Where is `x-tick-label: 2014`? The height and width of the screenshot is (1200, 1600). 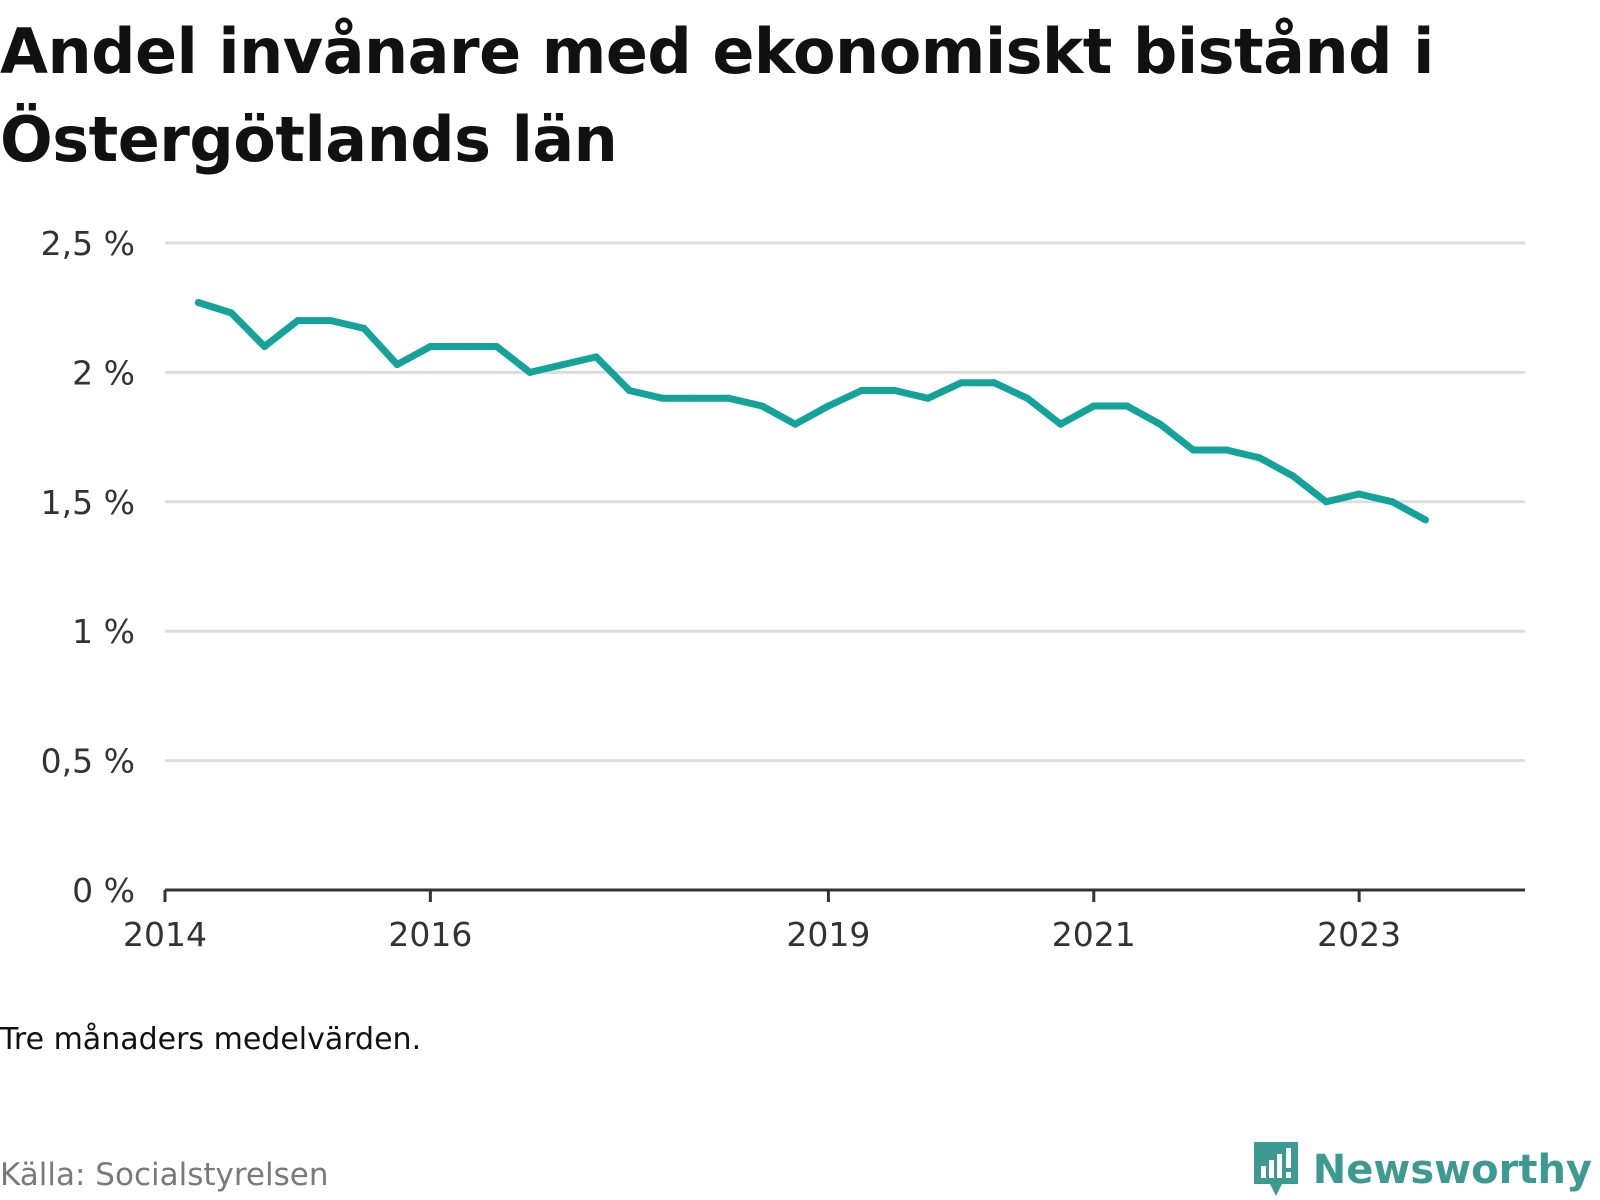
x-tick-label: 2014 is located at coordinates (165, 934).